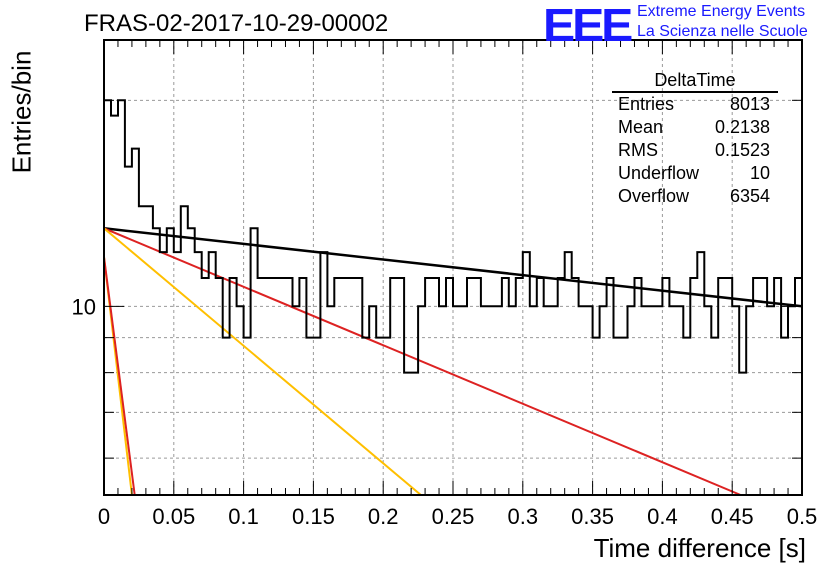  I want to click on stats-row: Overflow 6354, so click(695, 196).